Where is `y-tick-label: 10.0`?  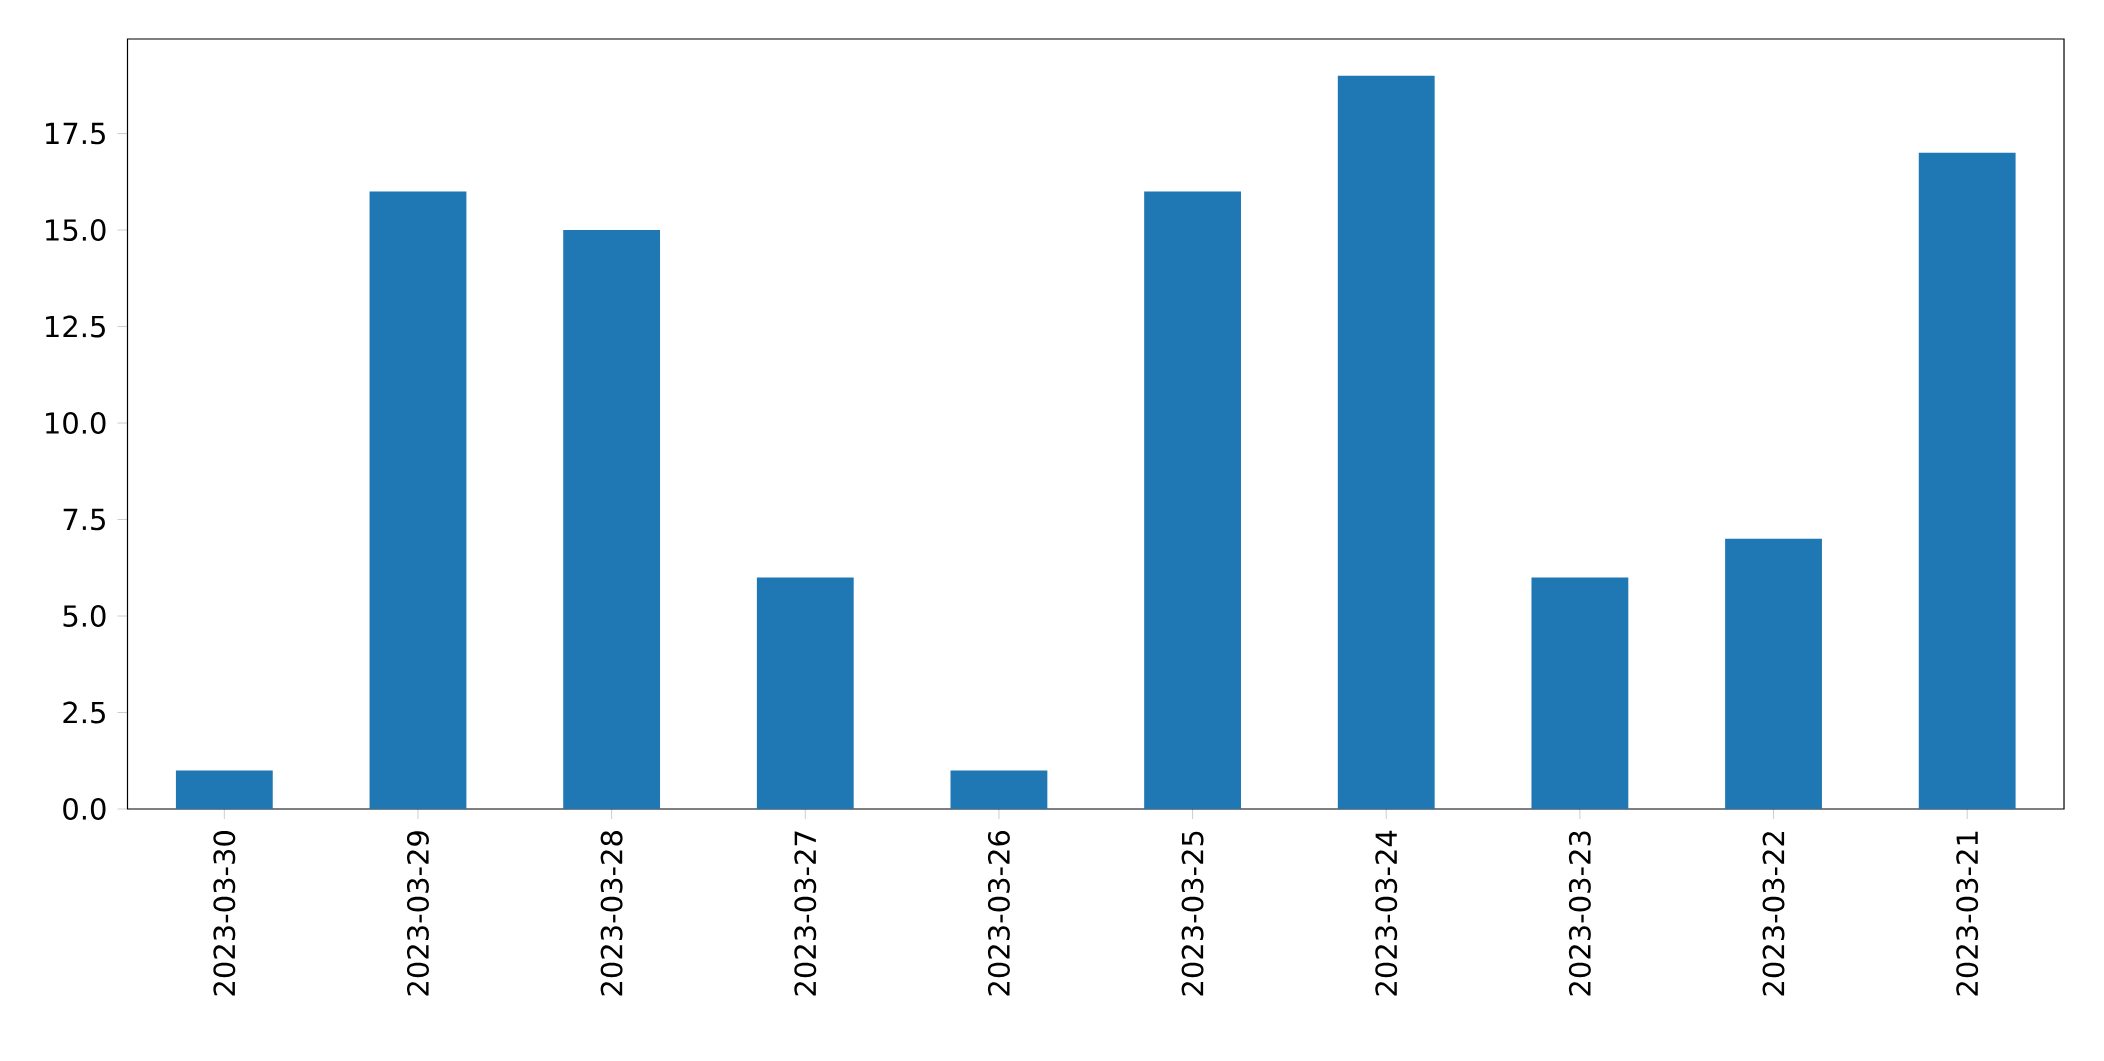 y-tick-label: 10.0 is located at coordinates (76, 423).